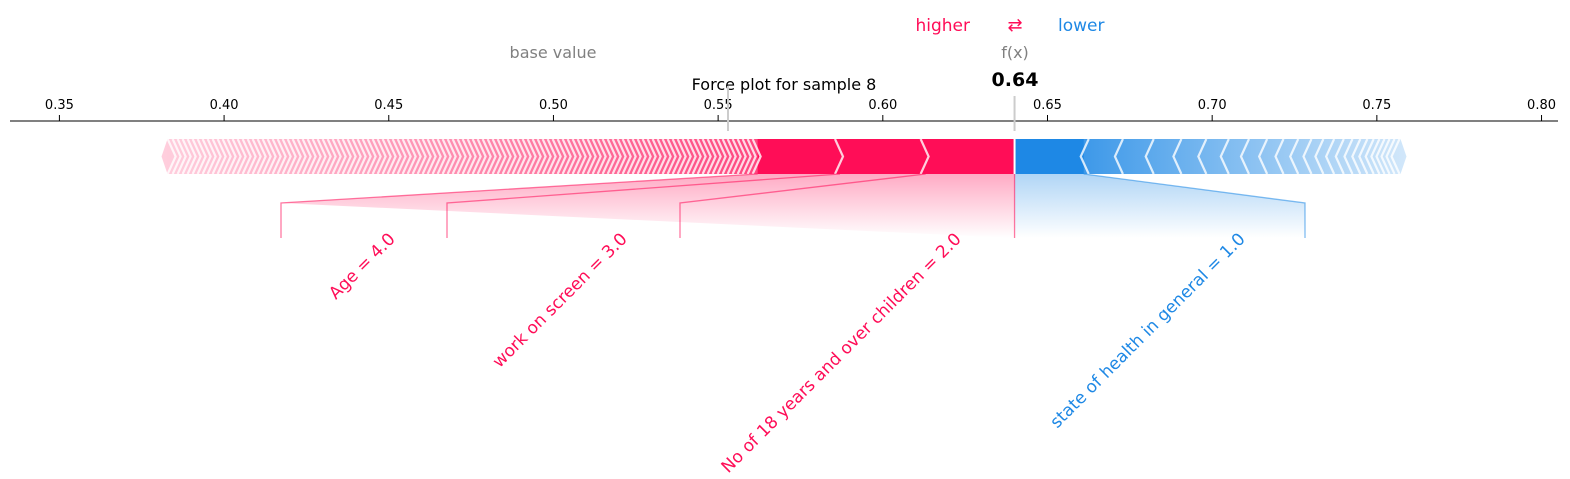  What do you see at coordinates (1015, 52) in the screenshot?
I see `output-label: f(x)` at bounding box center [1015, 52].